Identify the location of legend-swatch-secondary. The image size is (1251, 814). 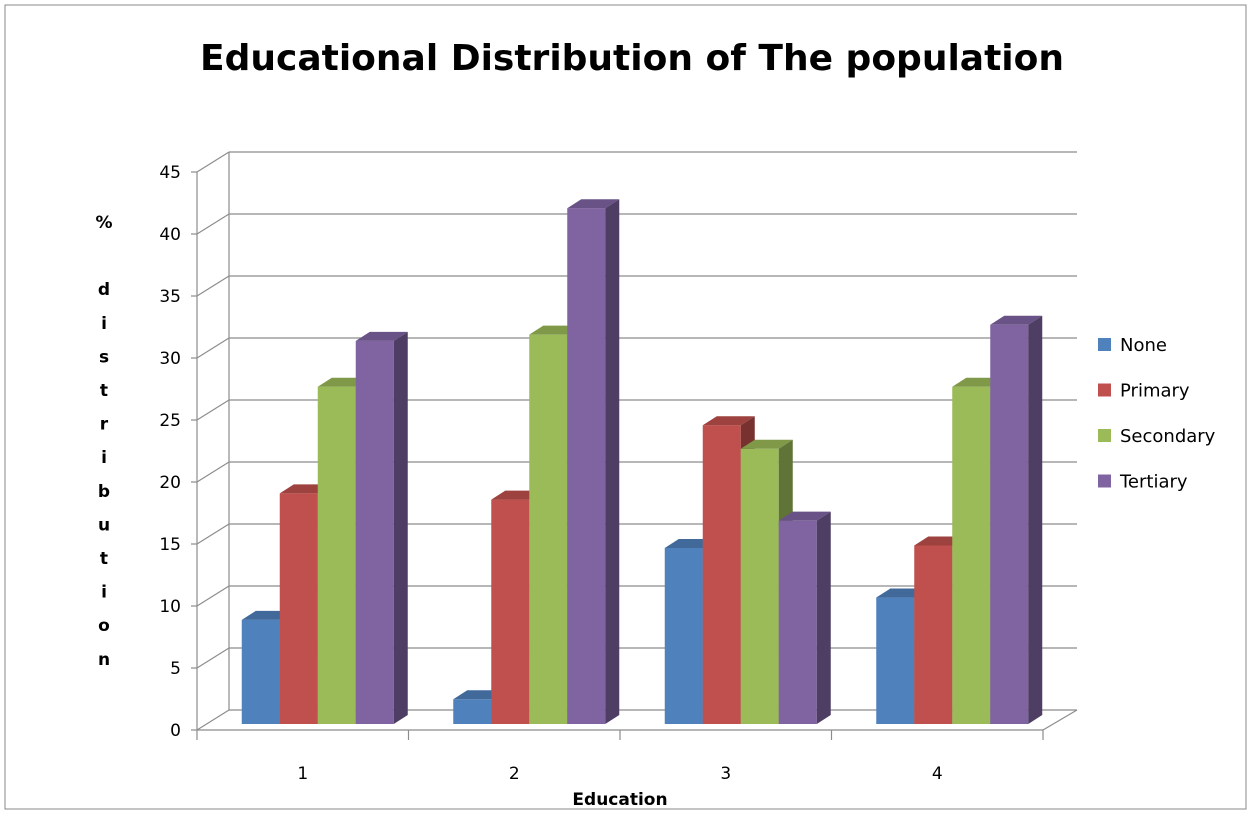
(1104, 435).